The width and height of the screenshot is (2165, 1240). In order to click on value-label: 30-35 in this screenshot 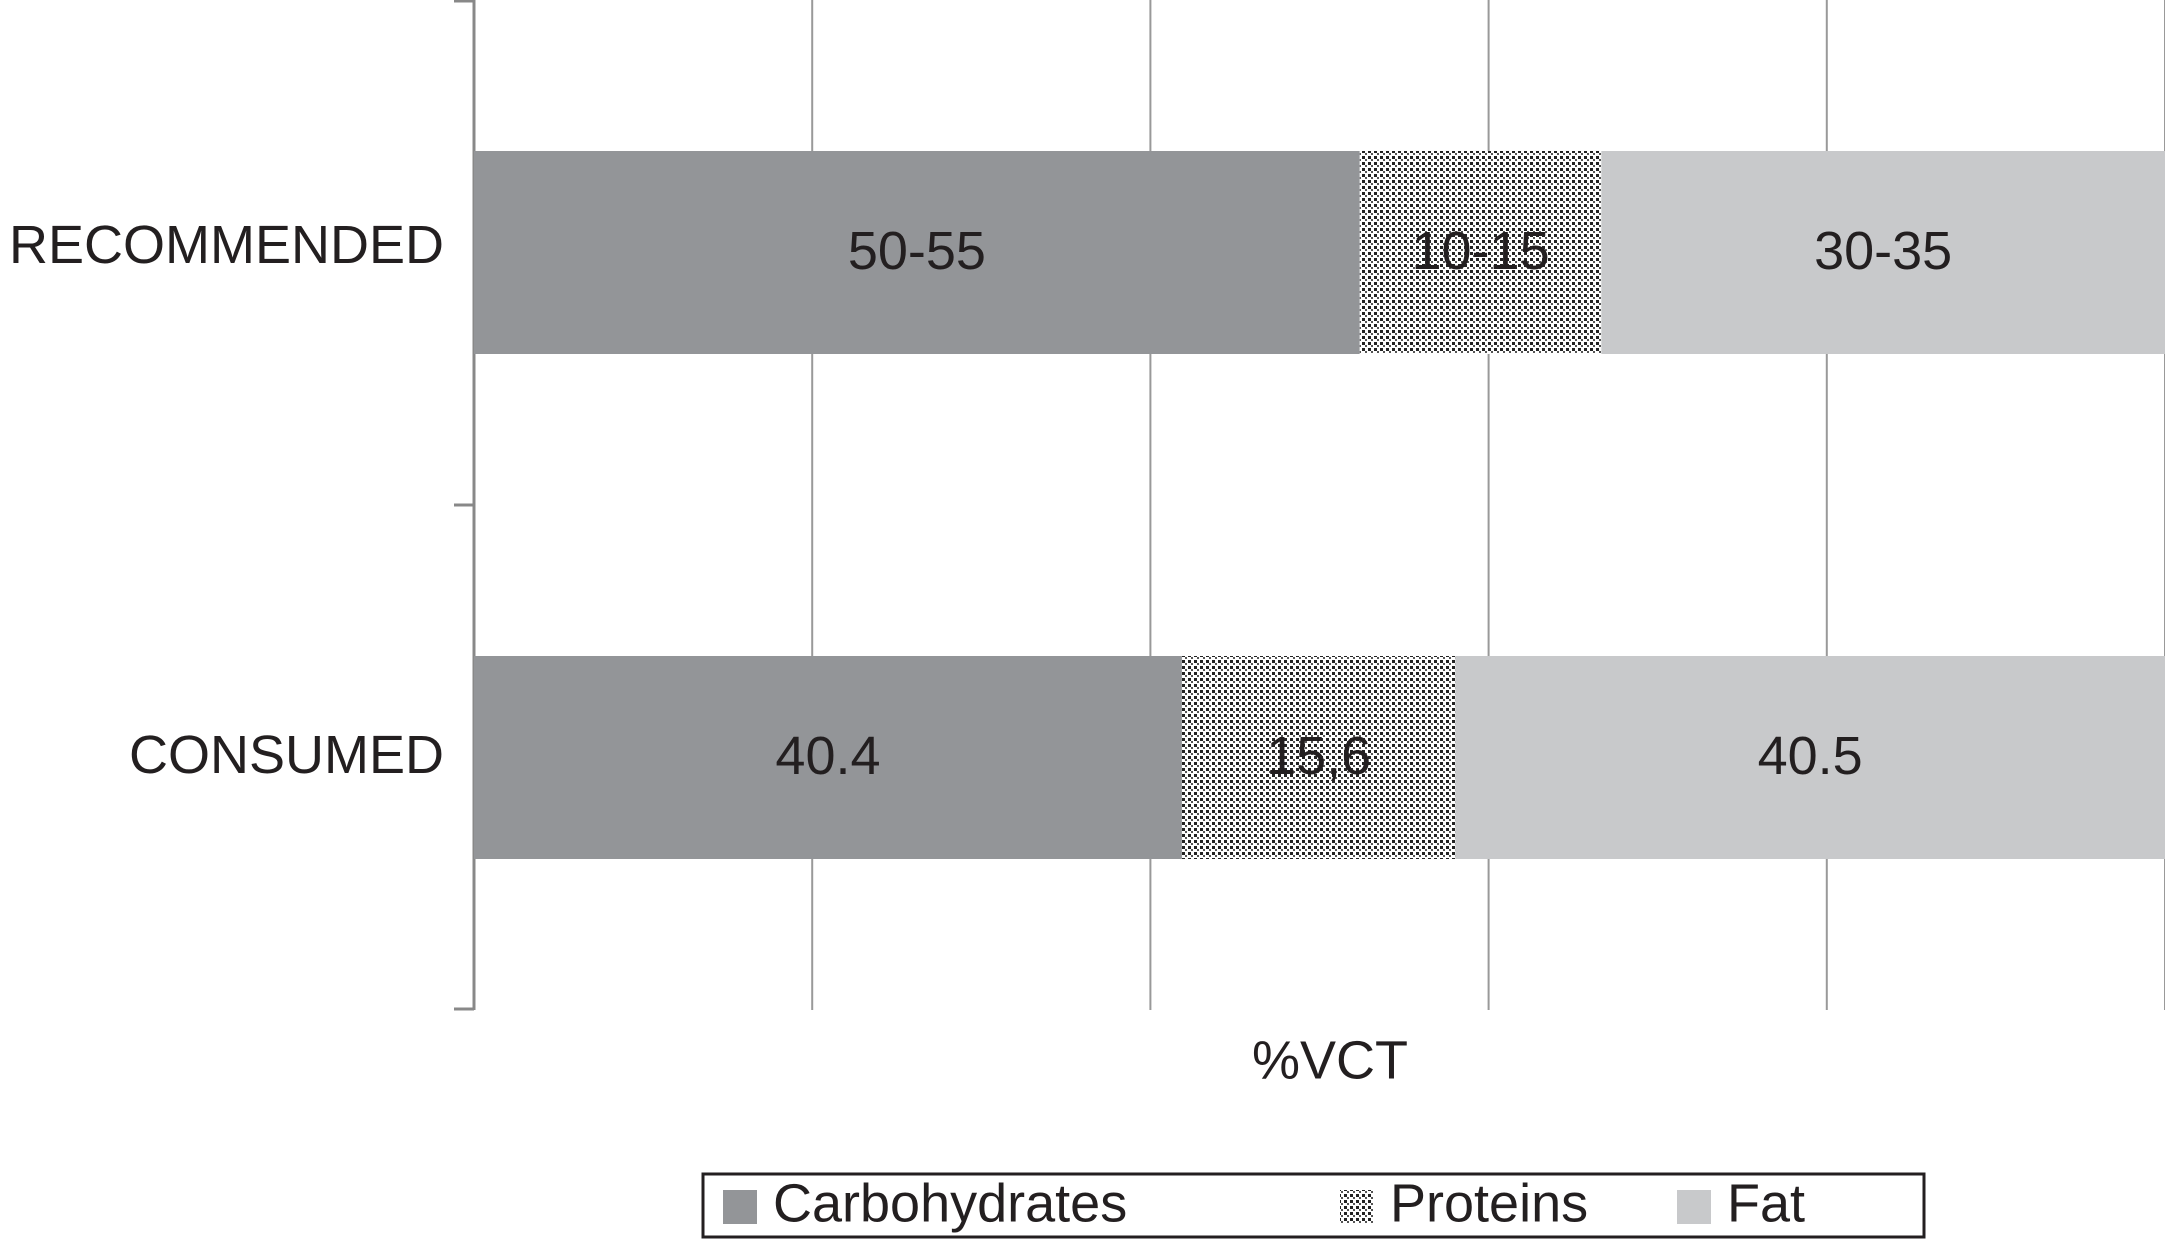, I will do `click(1883, 251)`.